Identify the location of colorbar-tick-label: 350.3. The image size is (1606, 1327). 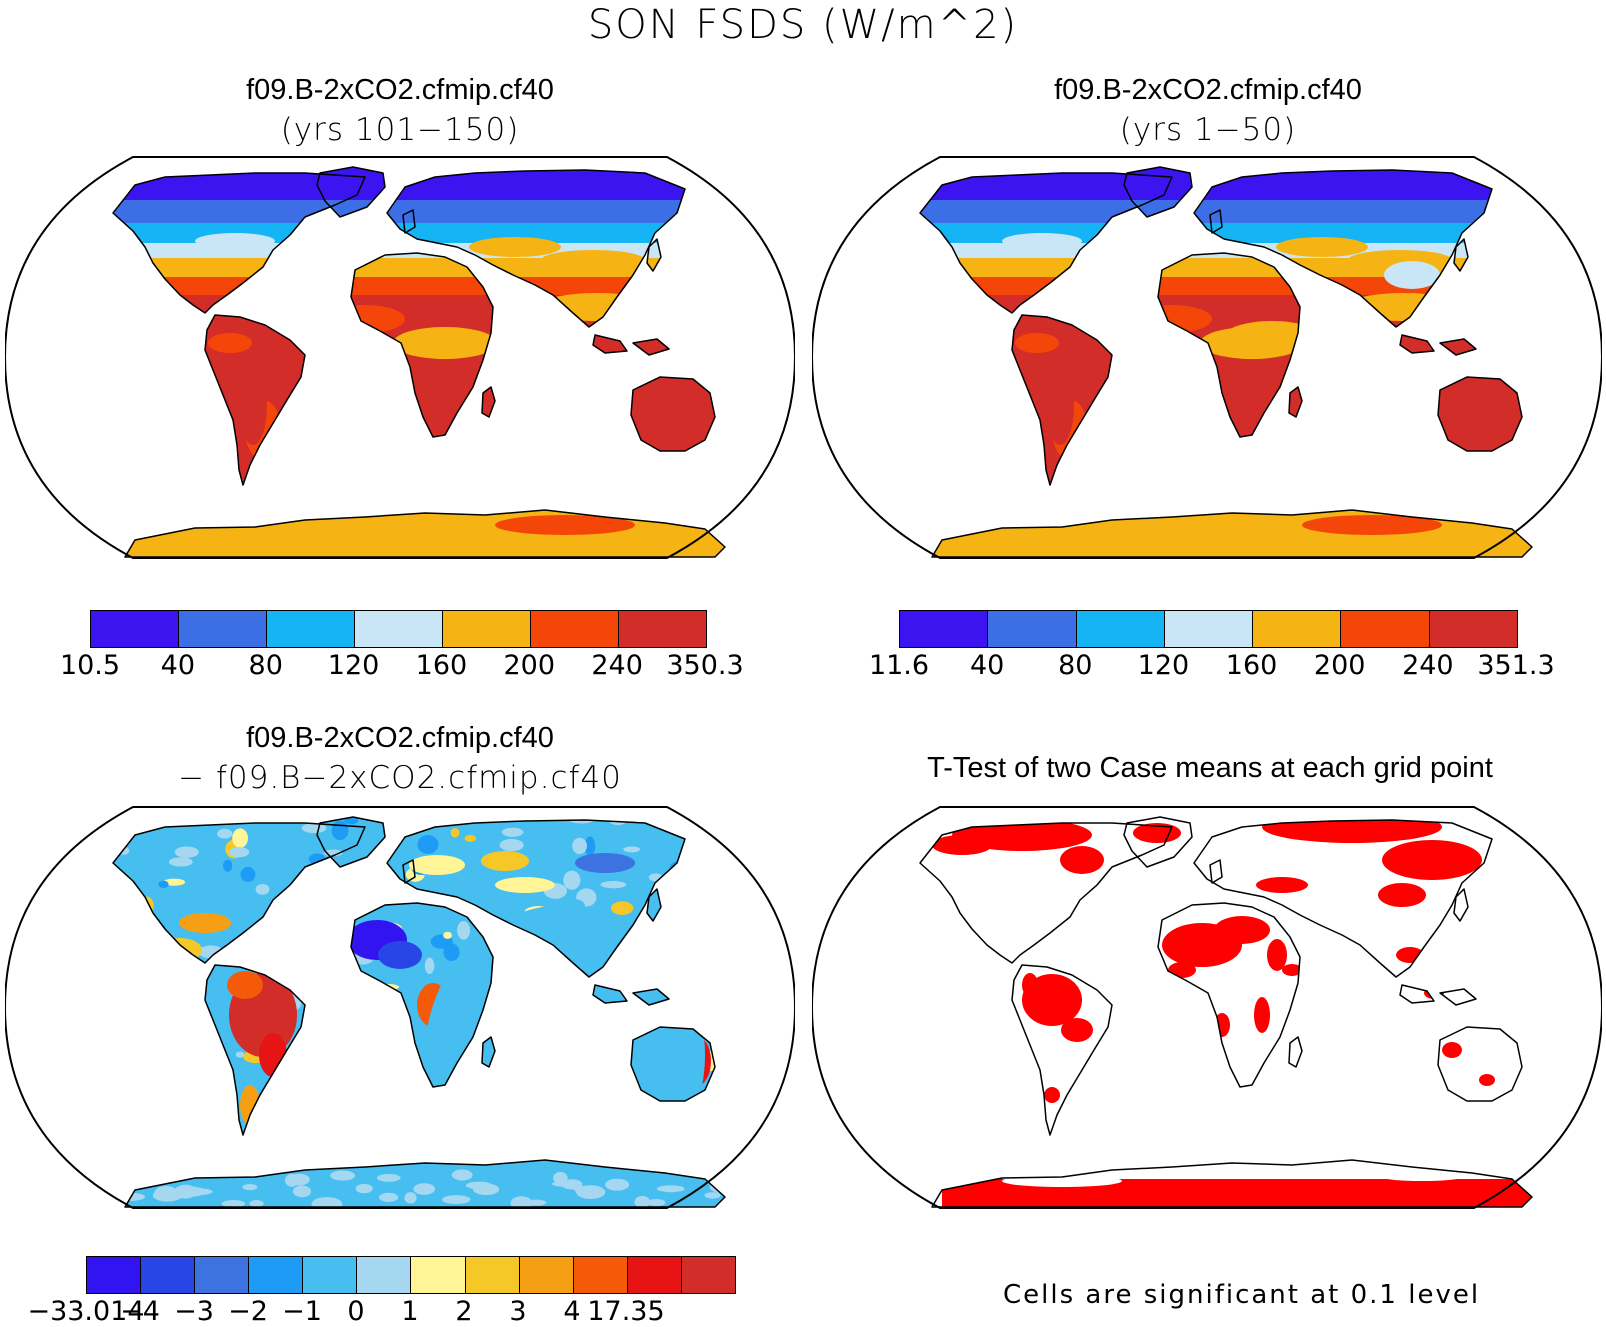
(705, 665).